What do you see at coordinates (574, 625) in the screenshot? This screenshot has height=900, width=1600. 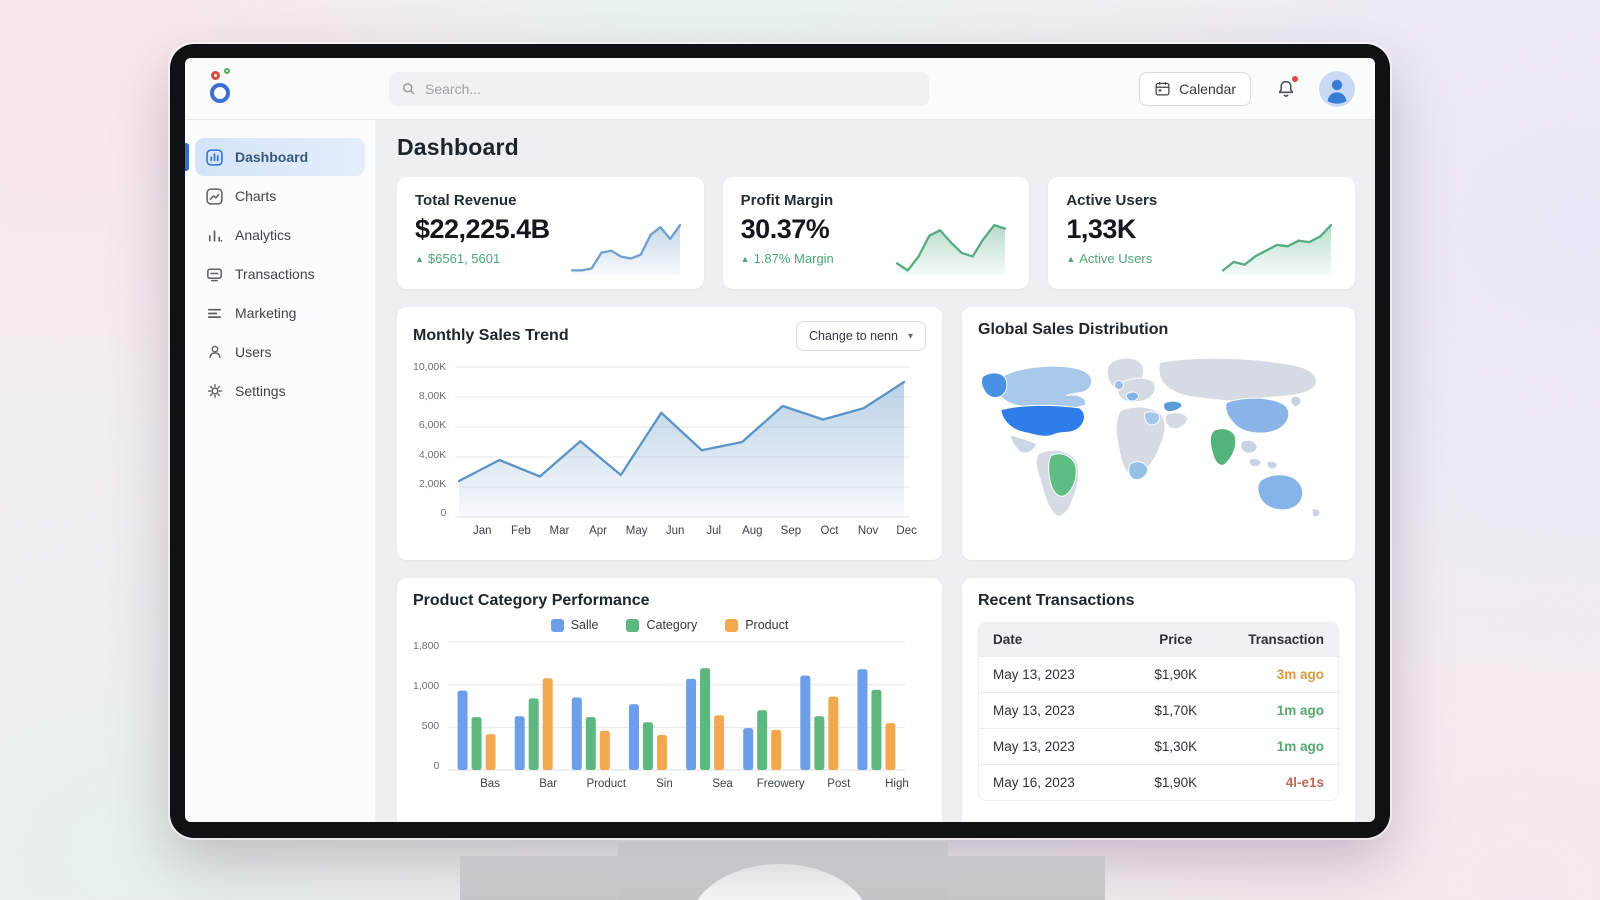 I see `legend-item-salle: Salle` at bounding box center [574, 625].